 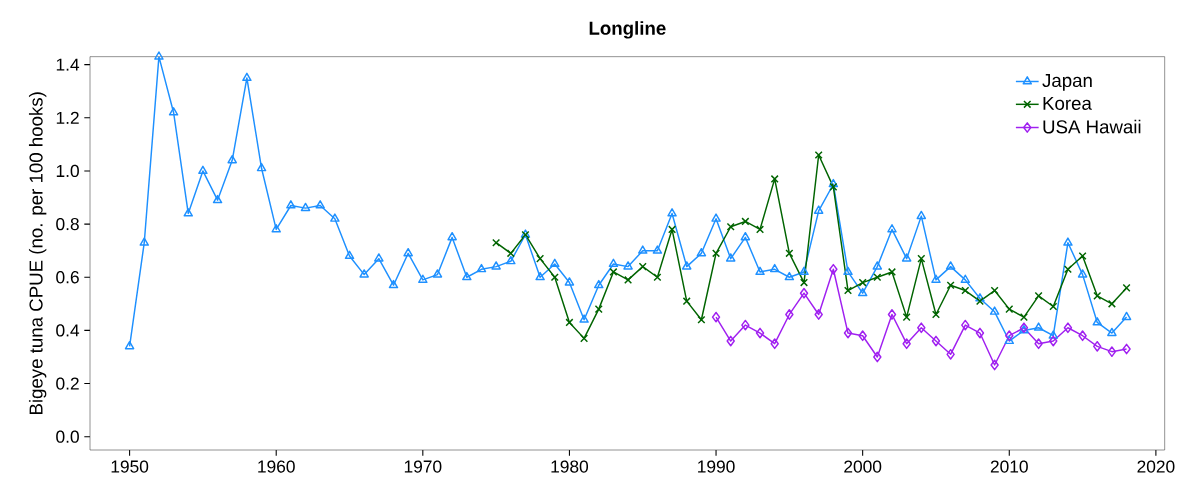 I want to click on x-tick-label: 2000, so click(x=863, y=466).